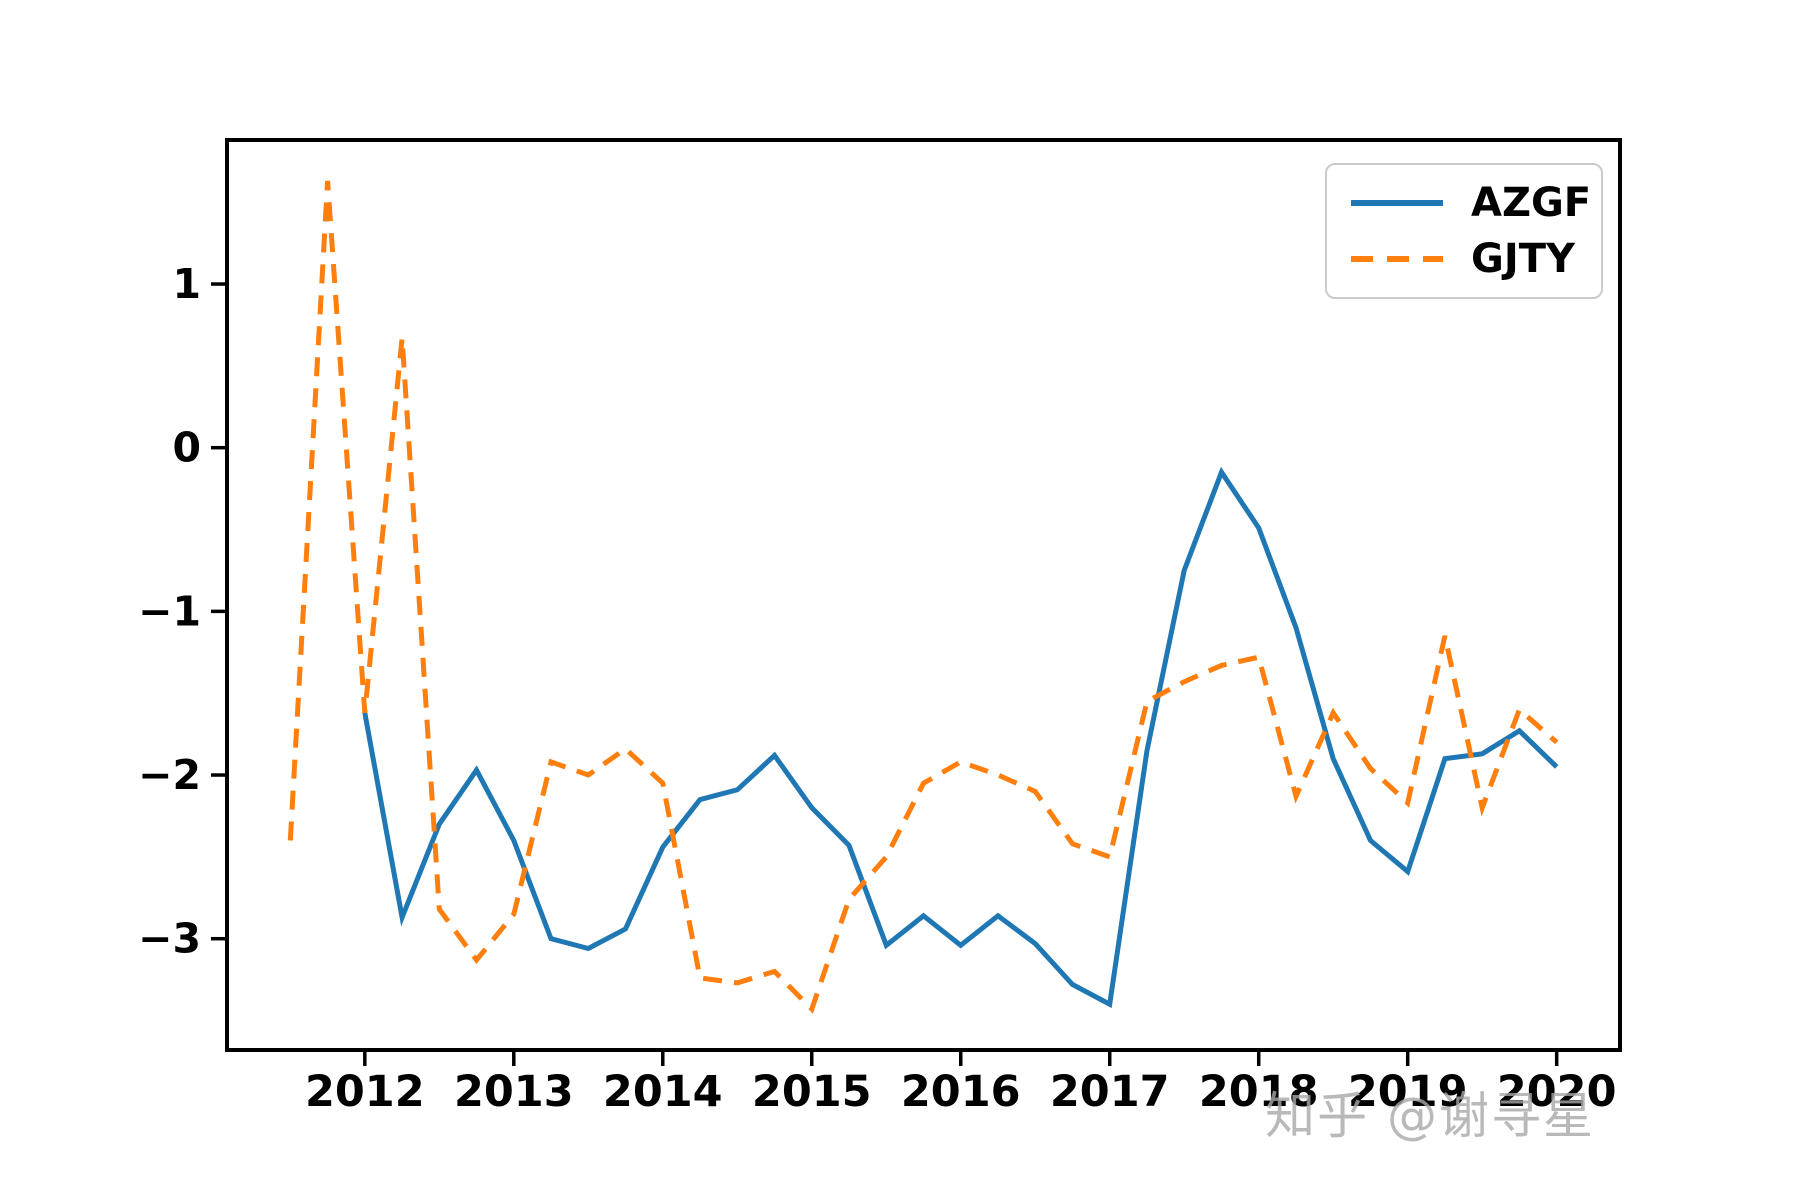  Describe the element at coordinates (663, 1092) in the screenshot. I see `x-axis-tick-label: 2014` at that location.